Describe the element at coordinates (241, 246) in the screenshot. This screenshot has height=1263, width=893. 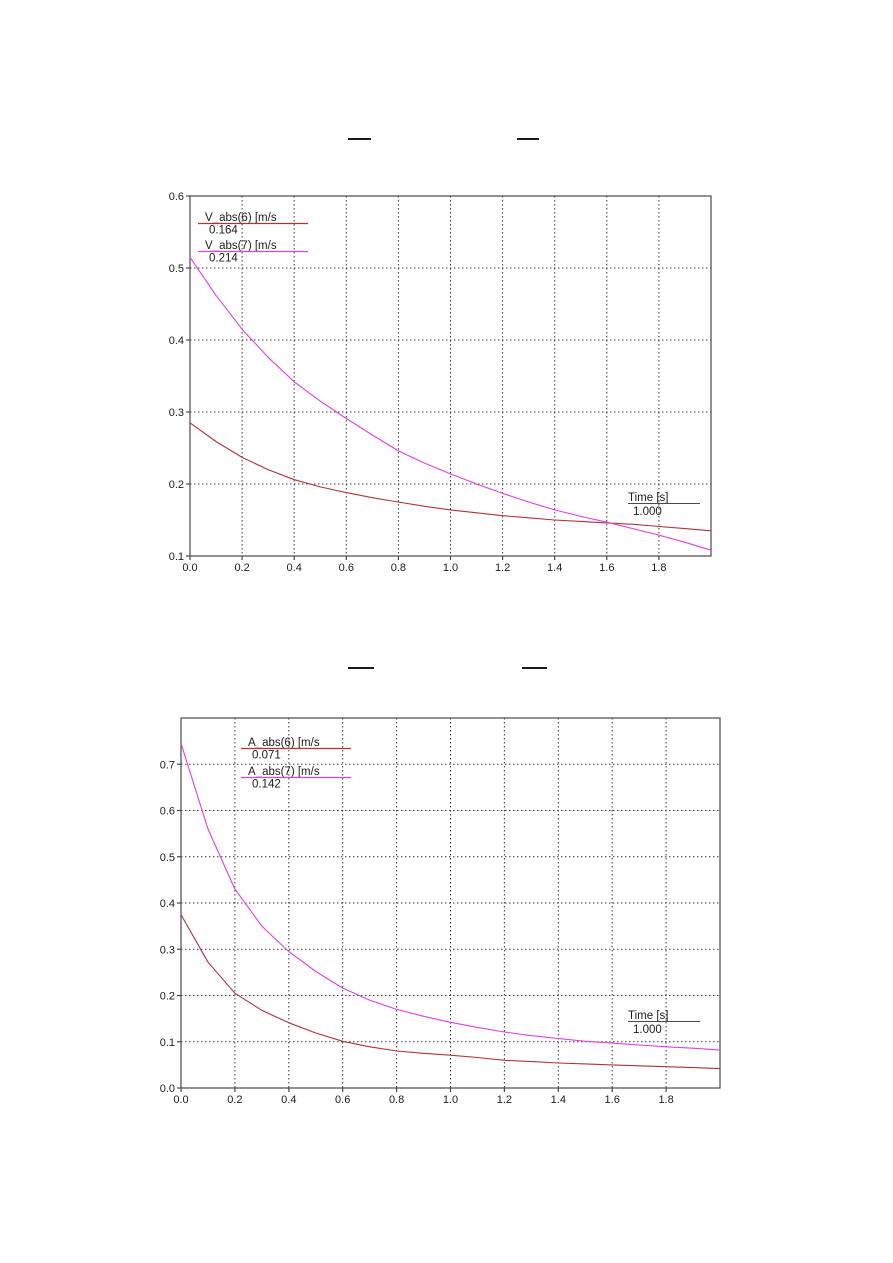
I see `legend-series-name: V_abs(7) [m/s` at that location.